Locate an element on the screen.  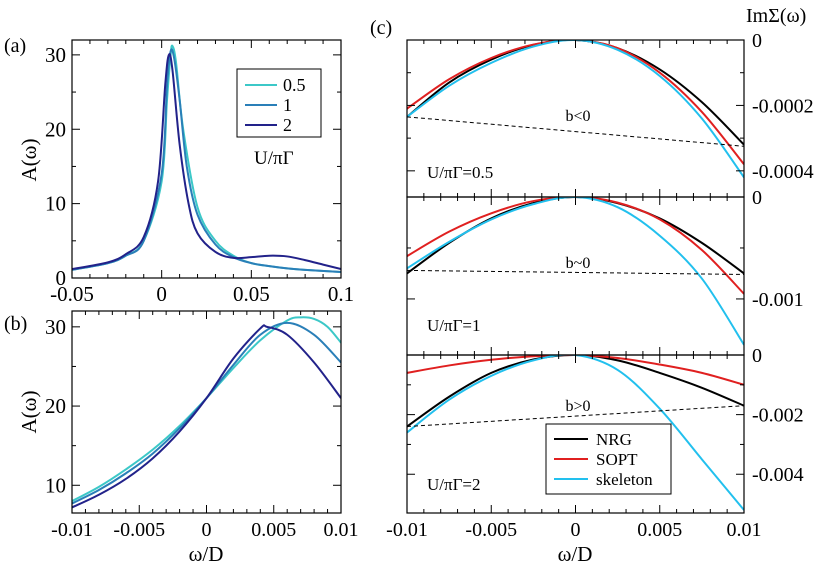
series-line-c3-nrg is located at coordinates (575, 391).